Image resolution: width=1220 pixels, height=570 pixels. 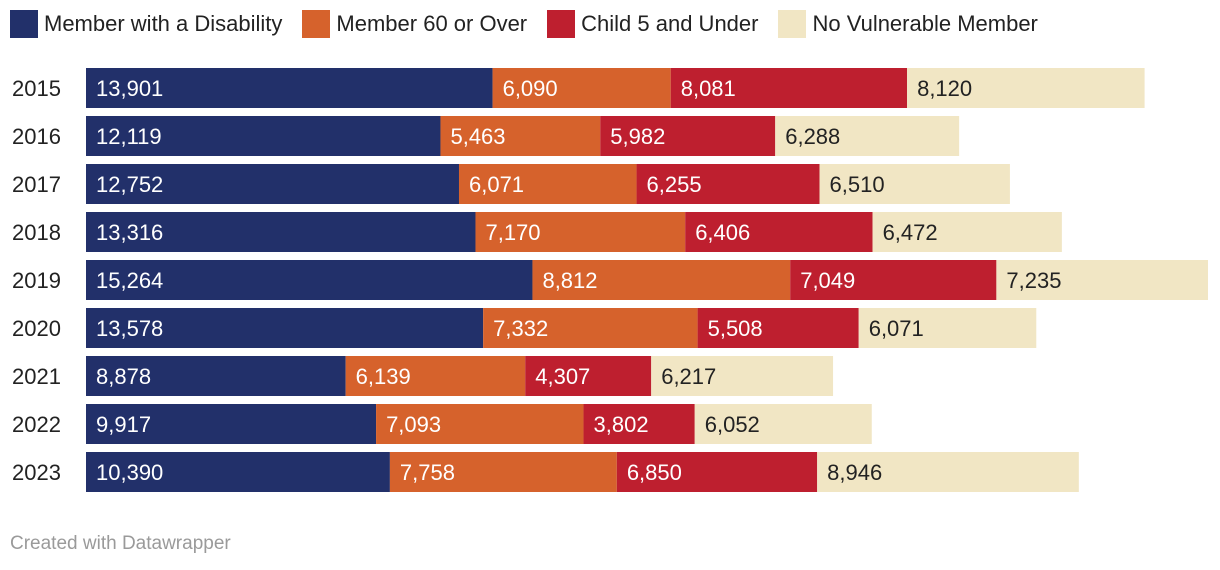 I want to click on value-label-sixty_over-2015: 6,090, so click(x=530, y=88).